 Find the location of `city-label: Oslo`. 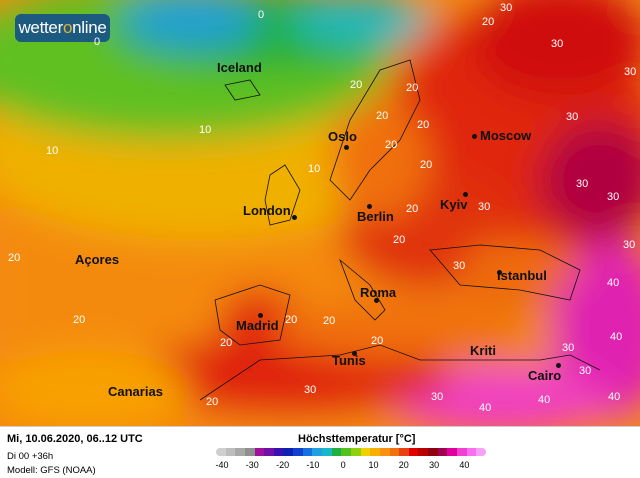

city-label: Oslo is located at coordinates (342, 136).